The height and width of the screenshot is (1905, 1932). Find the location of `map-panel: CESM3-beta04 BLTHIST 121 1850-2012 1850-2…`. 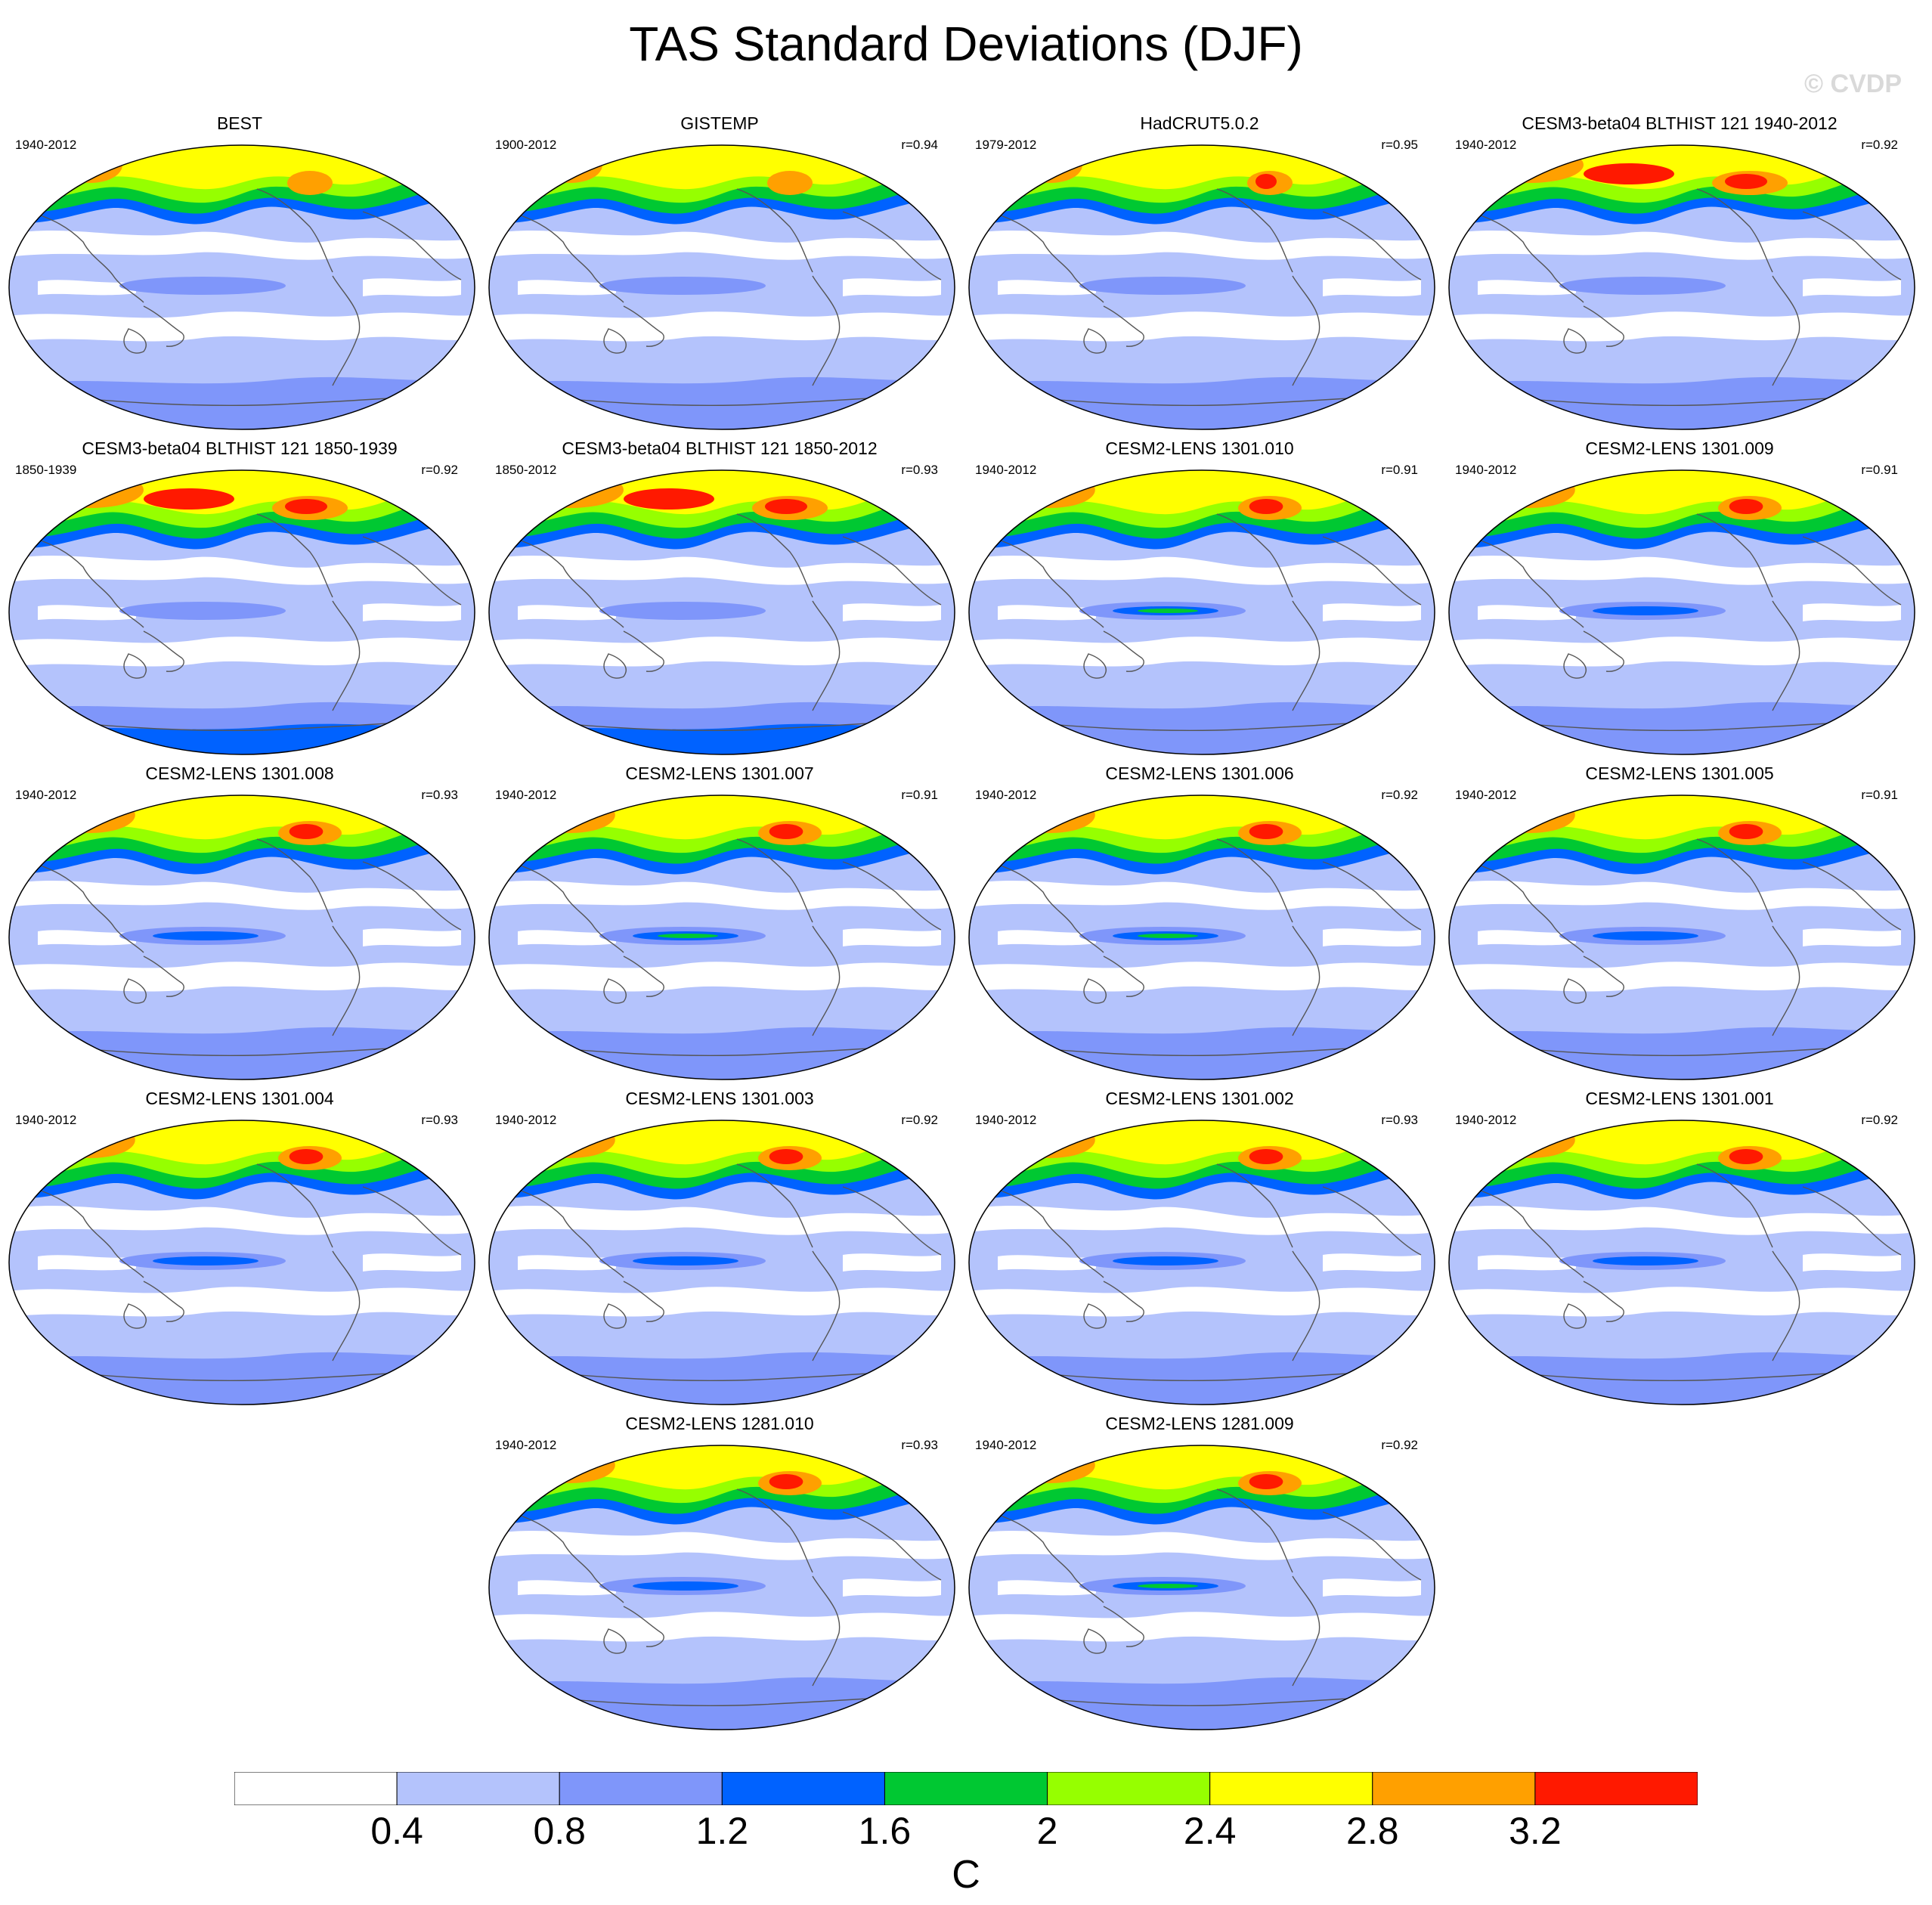

map-panel: CESM3-beta04 BLTHIST 121 1850-2012 1850-2… is located at coordinates (719, 597).